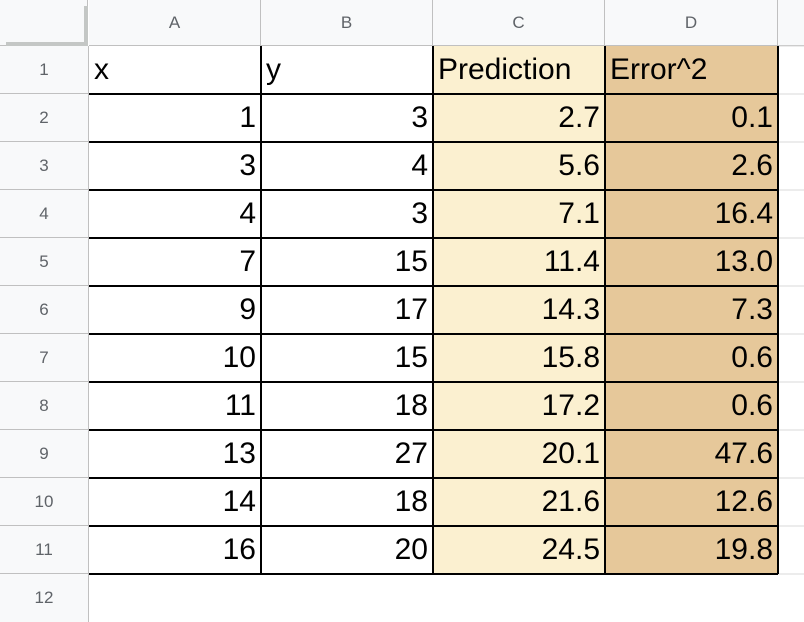 This screenshot has width=804, height=622. I want to click on cell-d1: Error^2, so click(691, 70).